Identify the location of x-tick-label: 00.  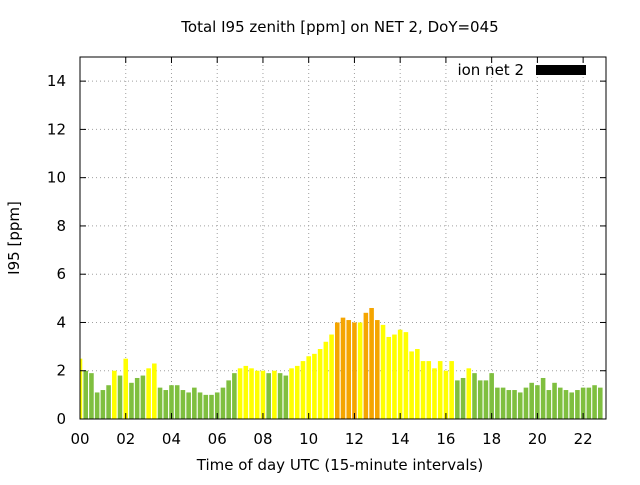
(79, 439).